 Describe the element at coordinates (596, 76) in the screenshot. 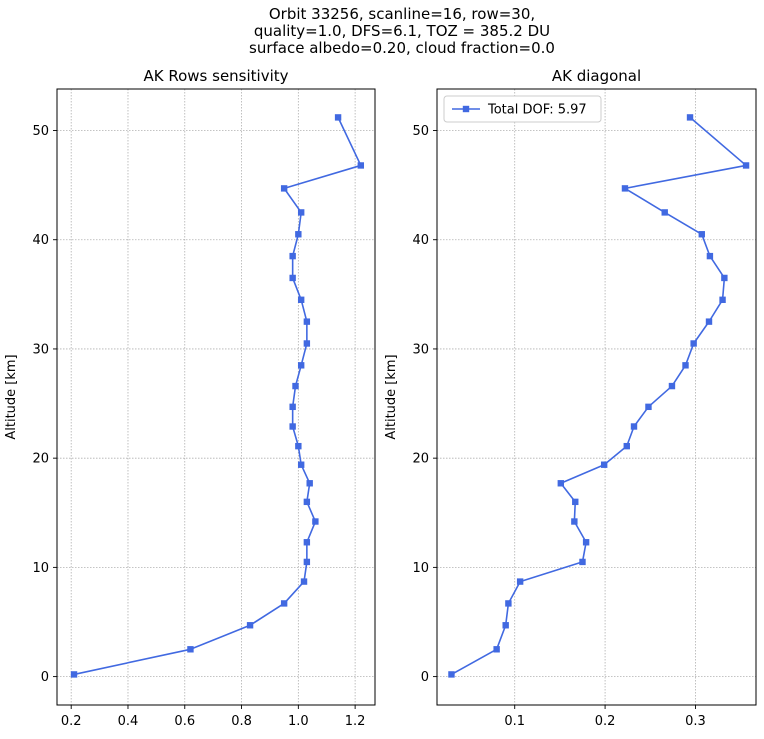

I see `panel-title: AK diagonal` at that location.